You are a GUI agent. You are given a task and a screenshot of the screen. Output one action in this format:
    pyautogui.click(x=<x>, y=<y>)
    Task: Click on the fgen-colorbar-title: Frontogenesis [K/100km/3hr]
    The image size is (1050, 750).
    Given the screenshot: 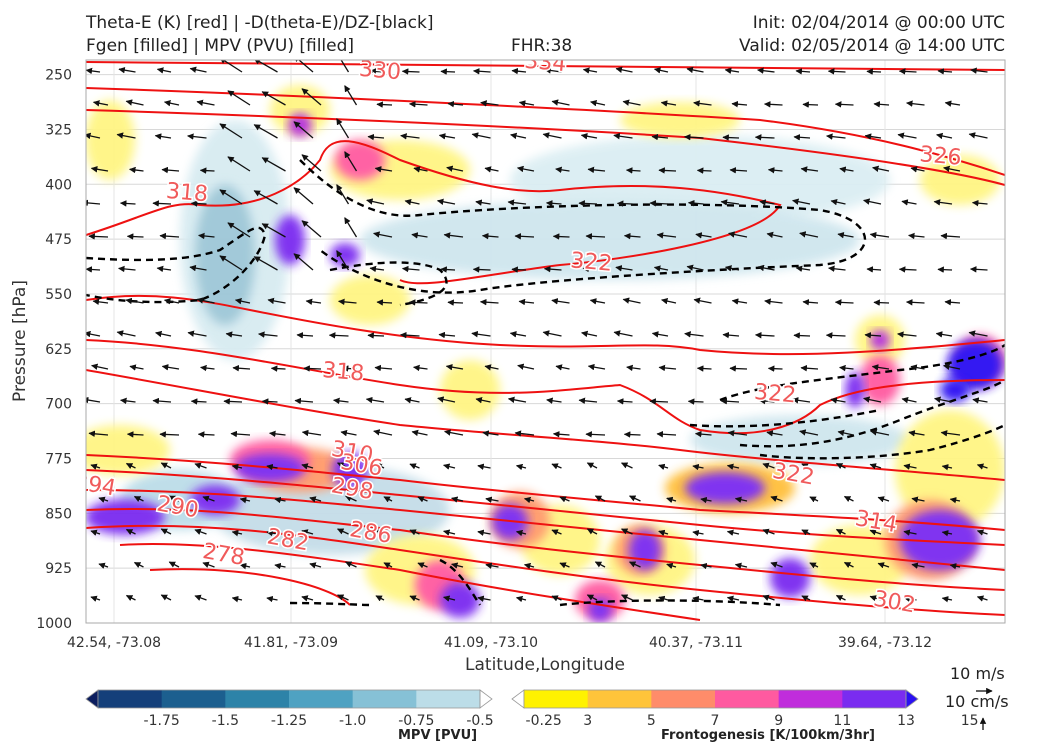 What is the action you would take?
    pyautogui.click(x=768, y=735)
    